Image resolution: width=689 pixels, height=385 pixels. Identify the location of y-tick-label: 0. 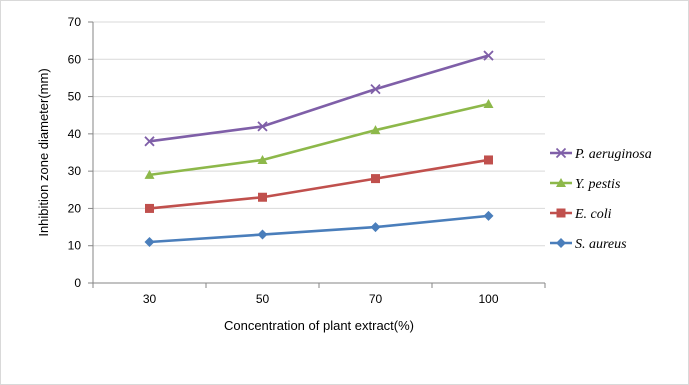
(77, 283).